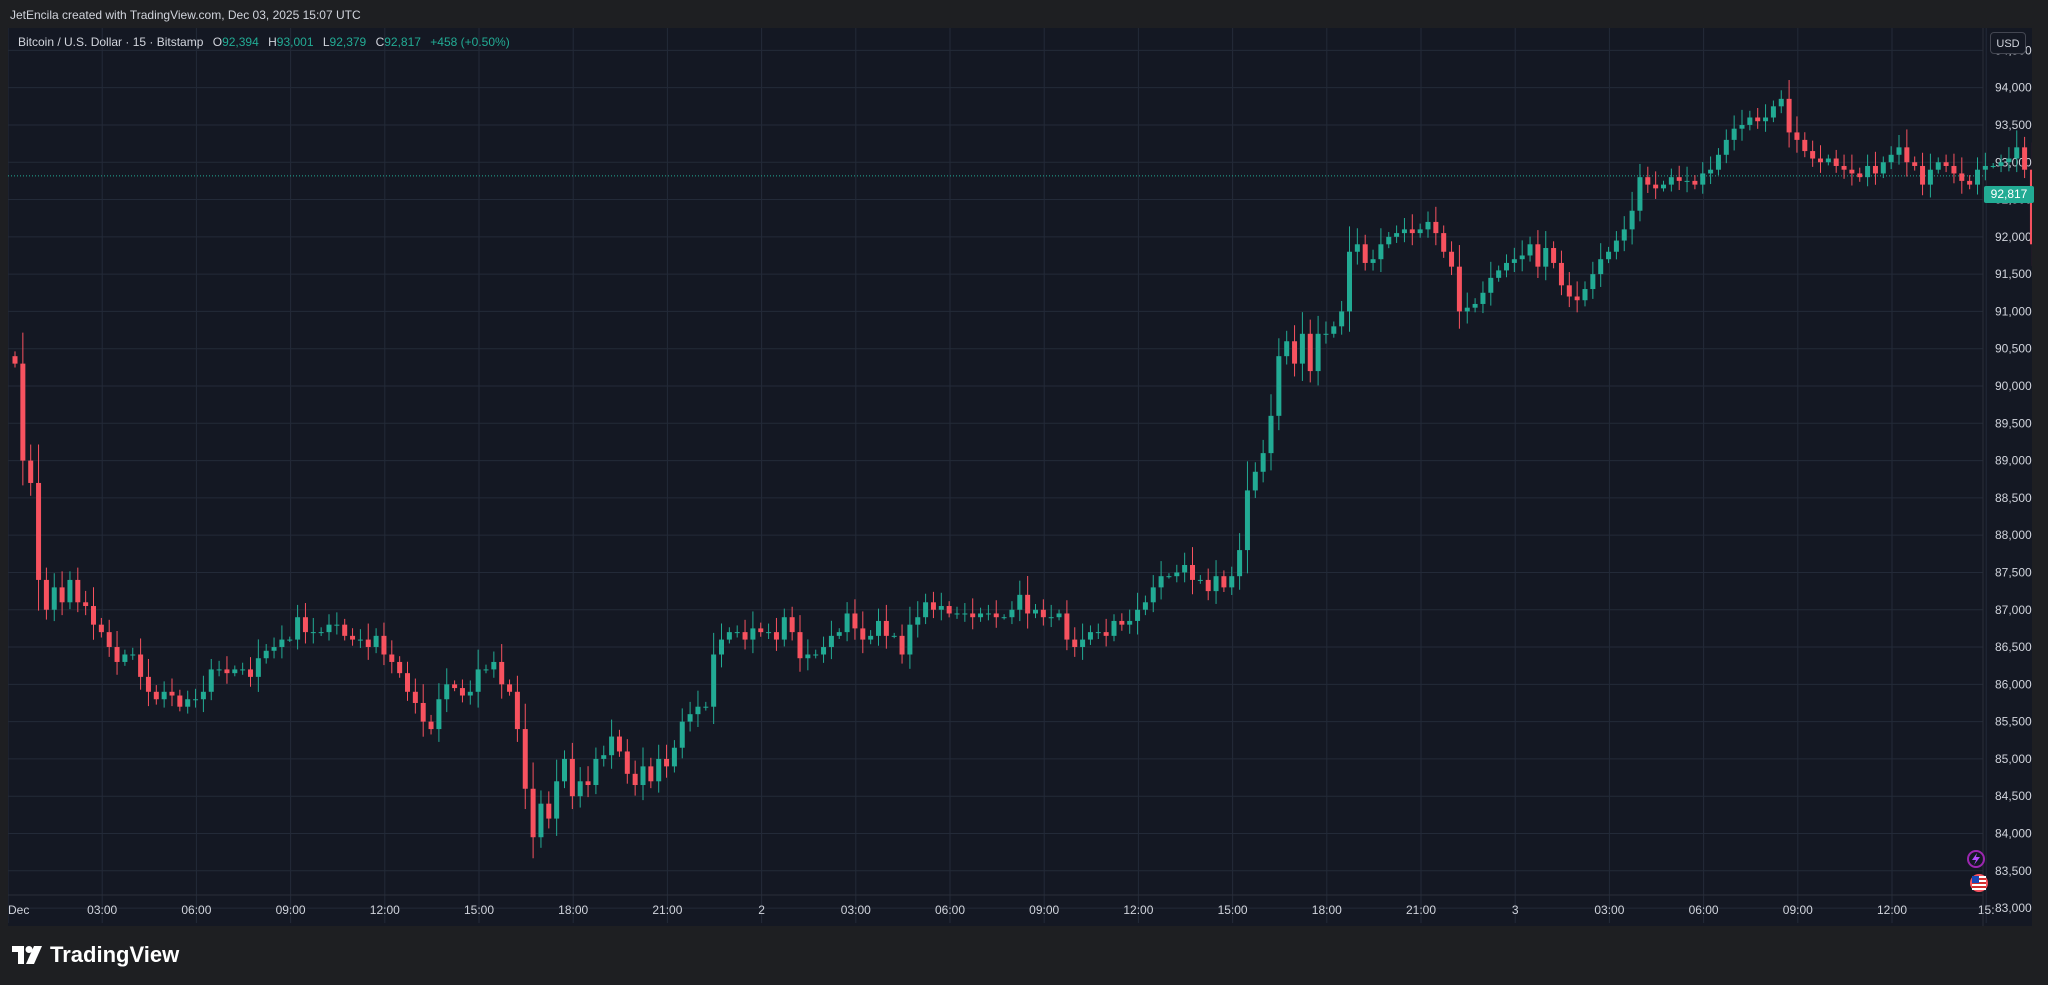 The height and width of the screenshot is (985, 2048). Describe the element at coordinates (2013, 423) in the screenshot. I see `y-tick-label: 89,500` at that location.